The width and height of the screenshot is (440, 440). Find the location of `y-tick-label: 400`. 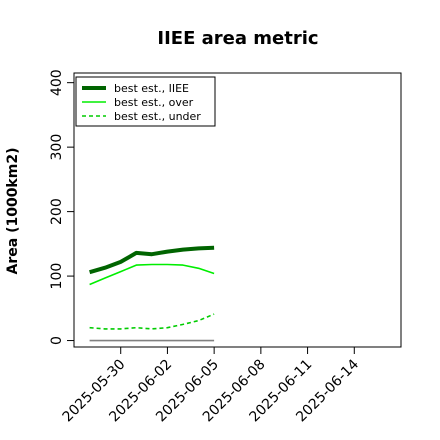

y-tick-label: 400 is located at coordinates (57, 82).